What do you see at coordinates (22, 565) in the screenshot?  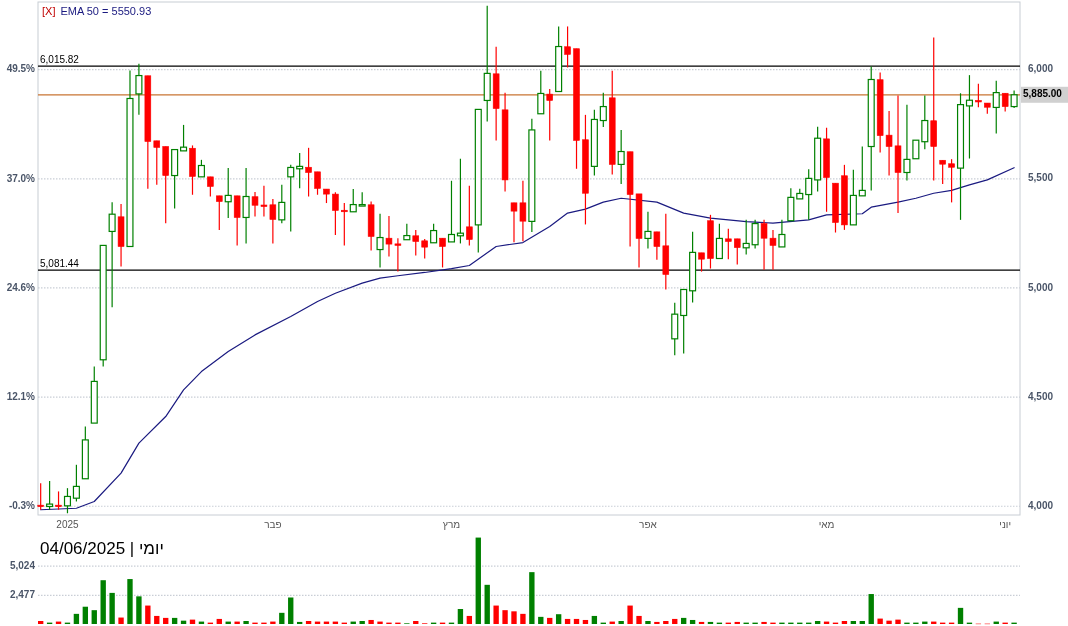 I see `y-tick-label: 5,024` at bounding box center [22, 565].